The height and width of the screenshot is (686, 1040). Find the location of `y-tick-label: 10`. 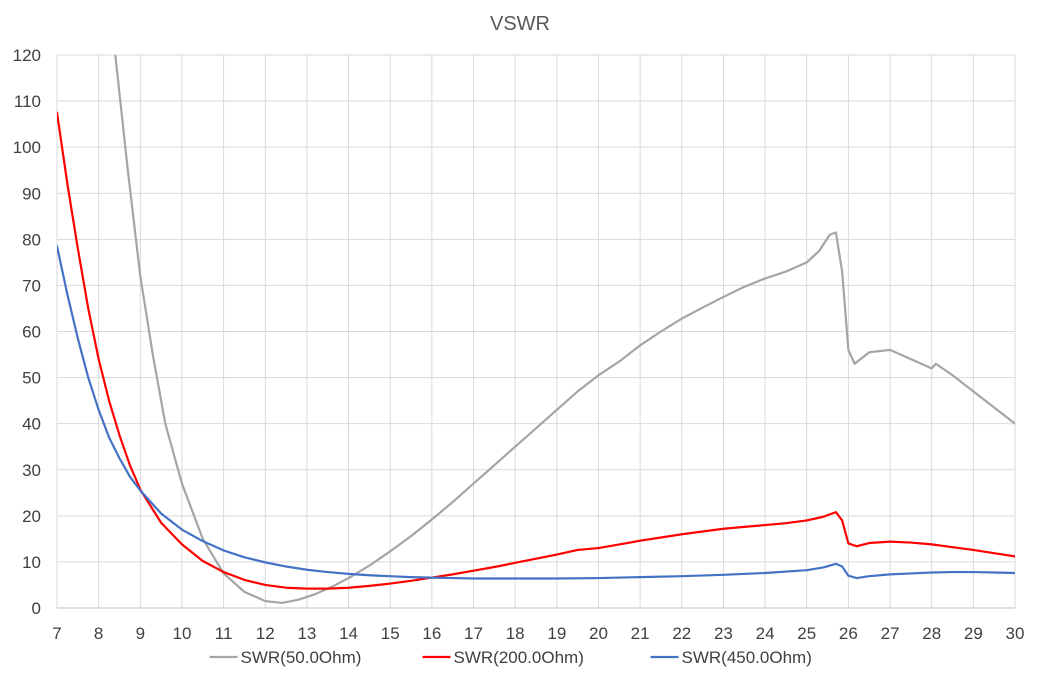

y-tick-label: 10 is located at coordinates (31, 562).